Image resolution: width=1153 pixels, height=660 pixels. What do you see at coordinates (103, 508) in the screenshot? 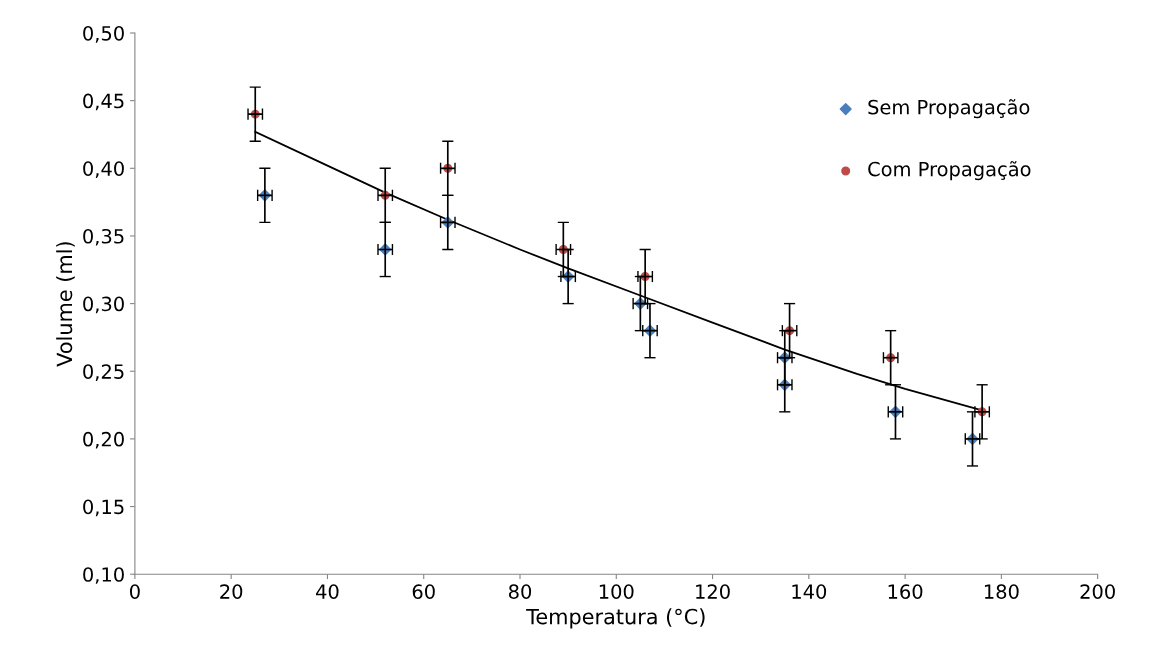
I see `y-tick-label: 0,15` at bounding box center [103, 508].